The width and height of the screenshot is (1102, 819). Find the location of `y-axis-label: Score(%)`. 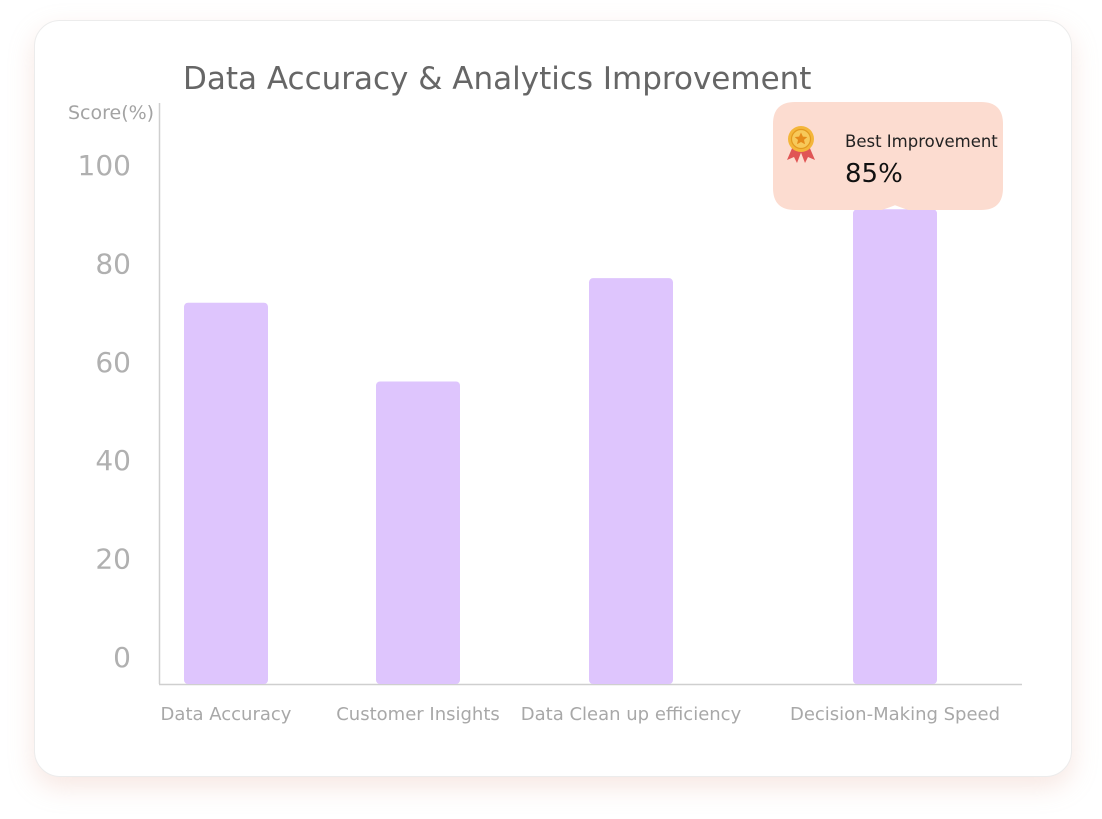

y-axis-label: Score(%) is located at coordinates (111, 113).